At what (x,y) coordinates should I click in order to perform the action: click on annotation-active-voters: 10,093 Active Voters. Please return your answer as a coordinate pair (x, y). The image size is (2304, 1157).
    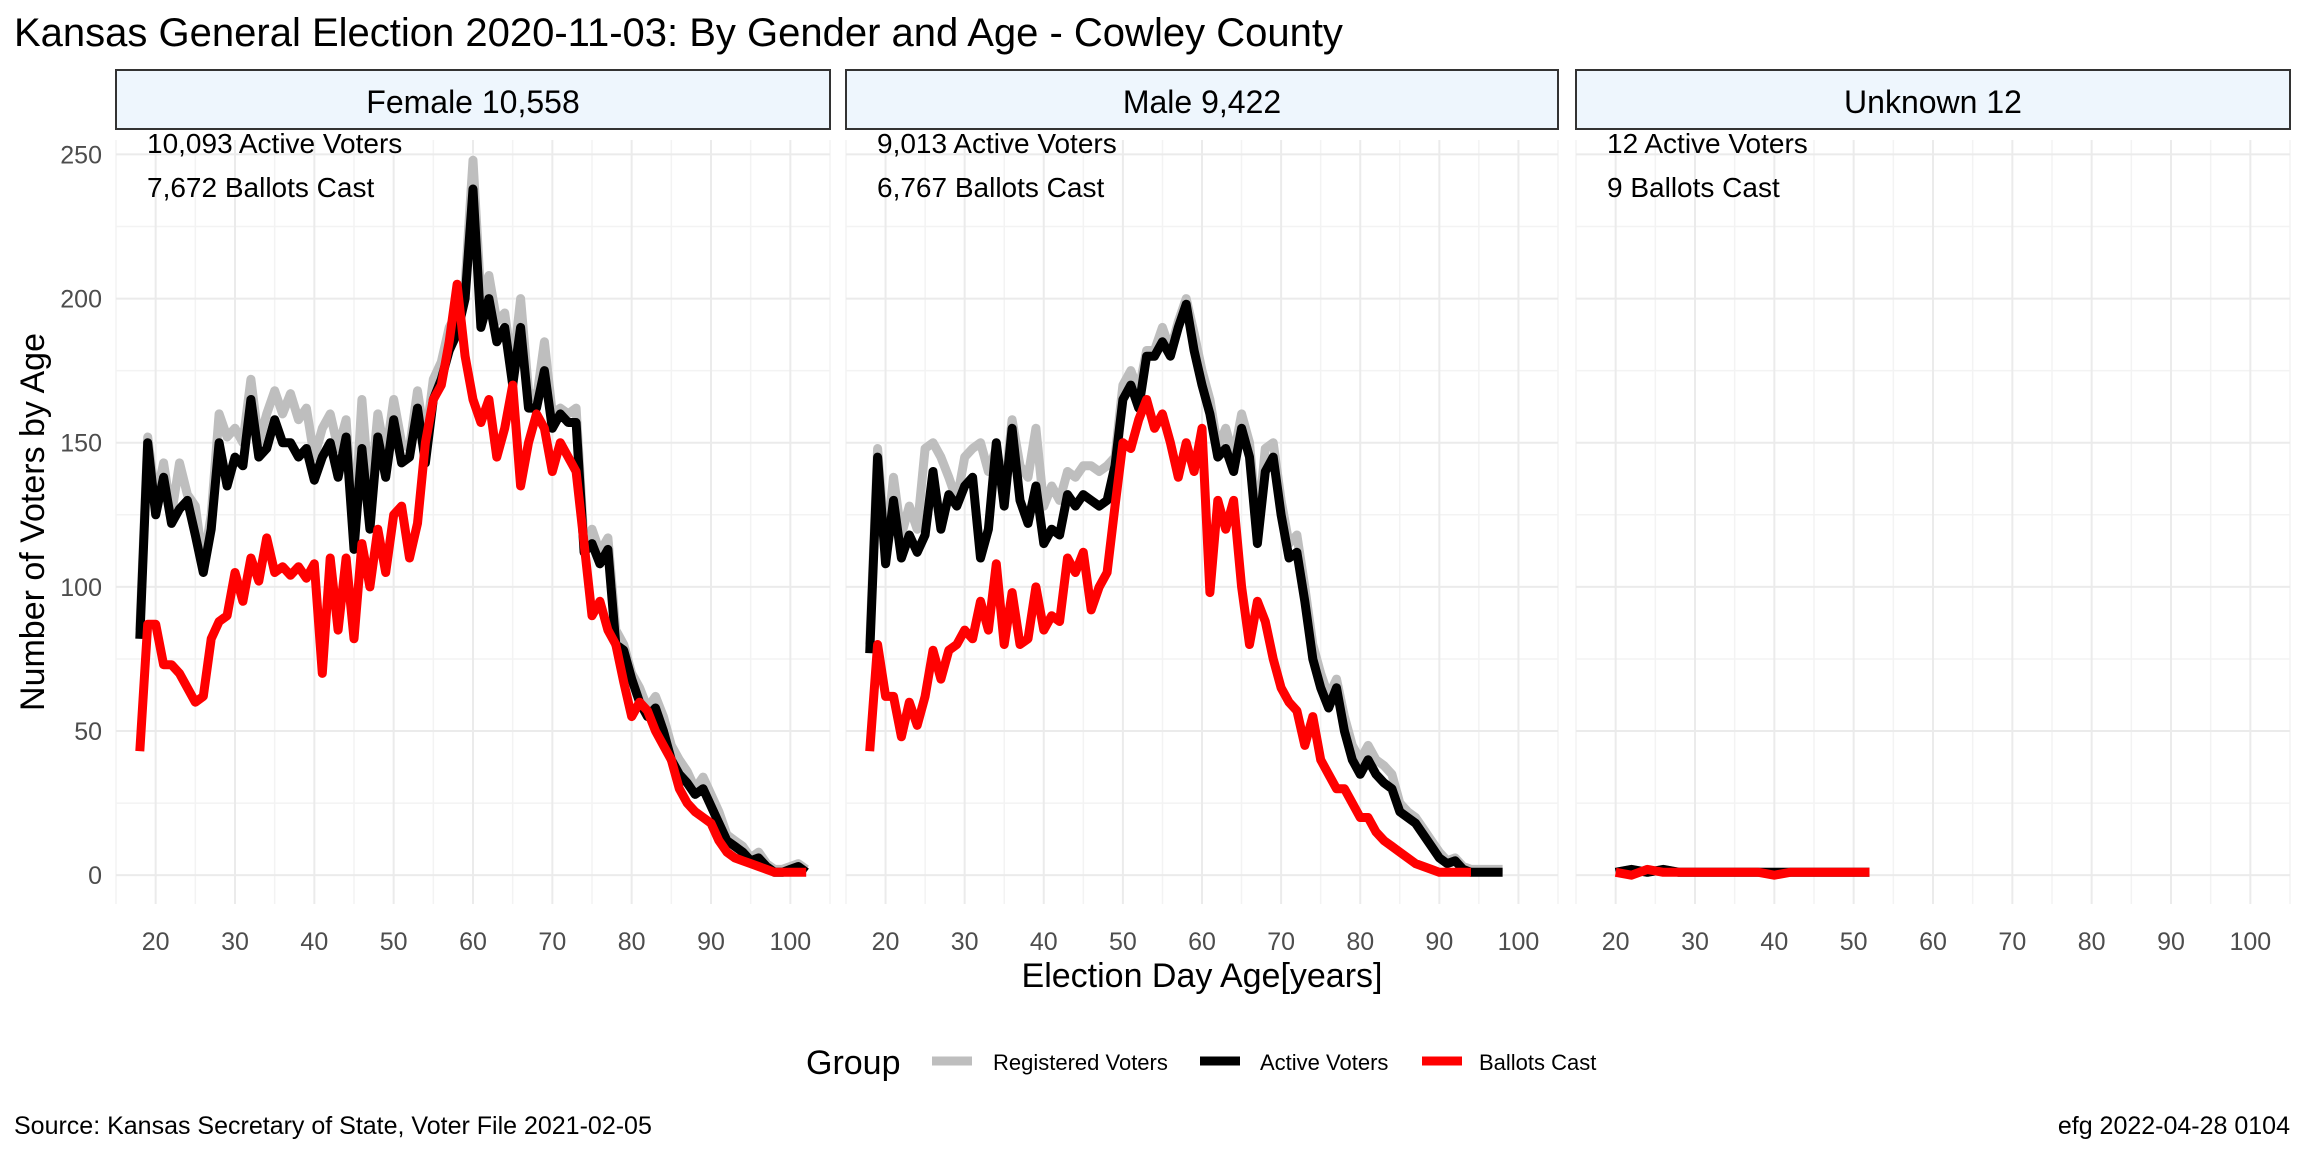
    Looking at the image, I should click on (274, 143).